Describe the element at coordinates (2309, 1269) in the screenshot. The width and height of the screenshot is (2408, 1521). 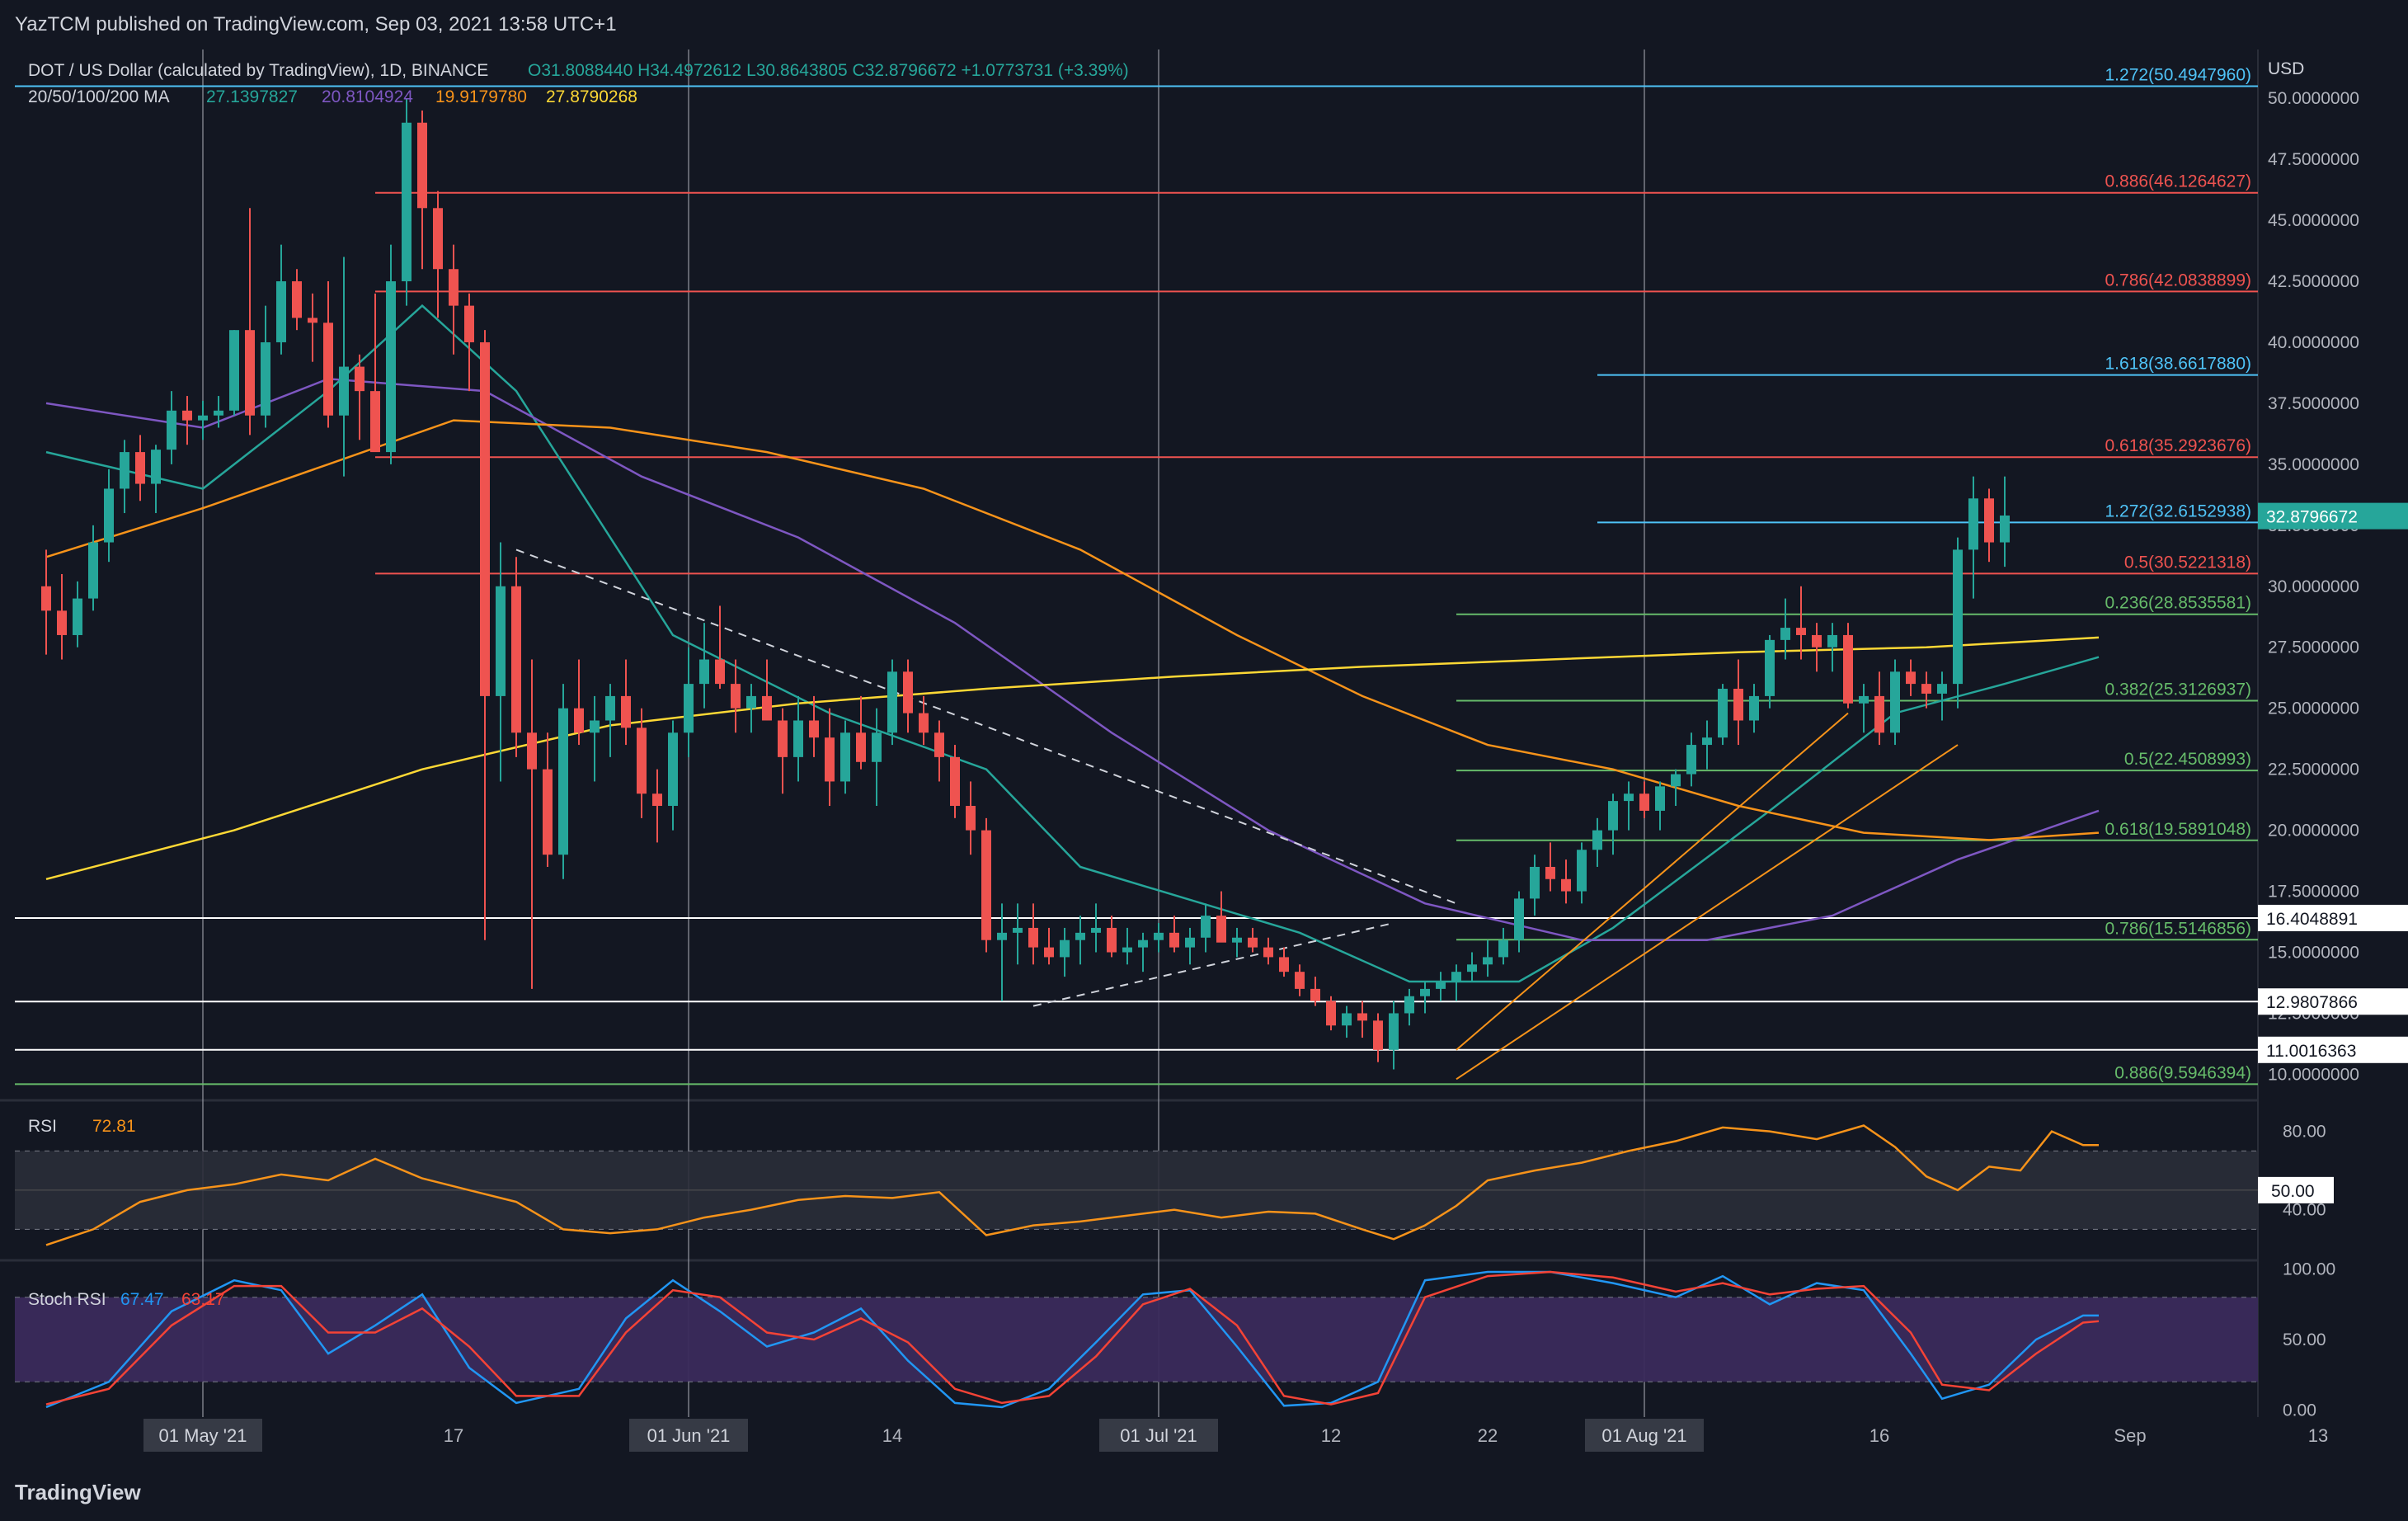
I see `stoch-tick-label: 100.00` at that location.